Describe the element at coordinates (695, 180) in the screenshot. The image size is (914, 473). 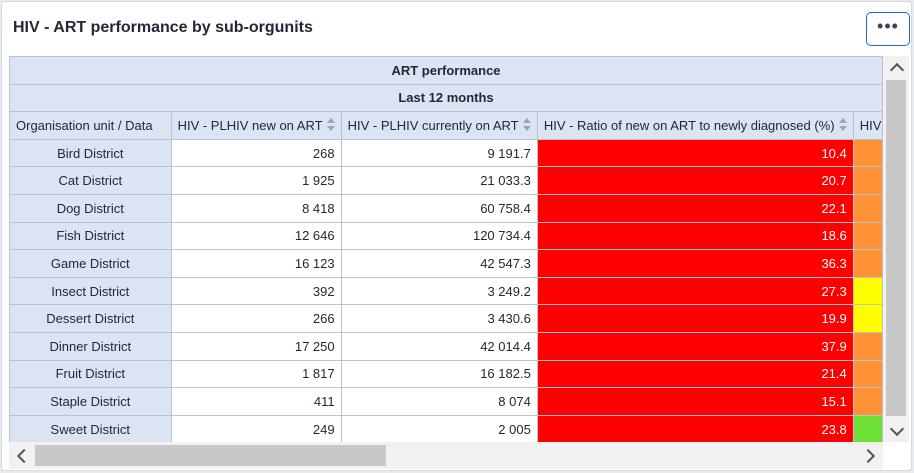
I see `ratio-cell: 20.7` at that location.